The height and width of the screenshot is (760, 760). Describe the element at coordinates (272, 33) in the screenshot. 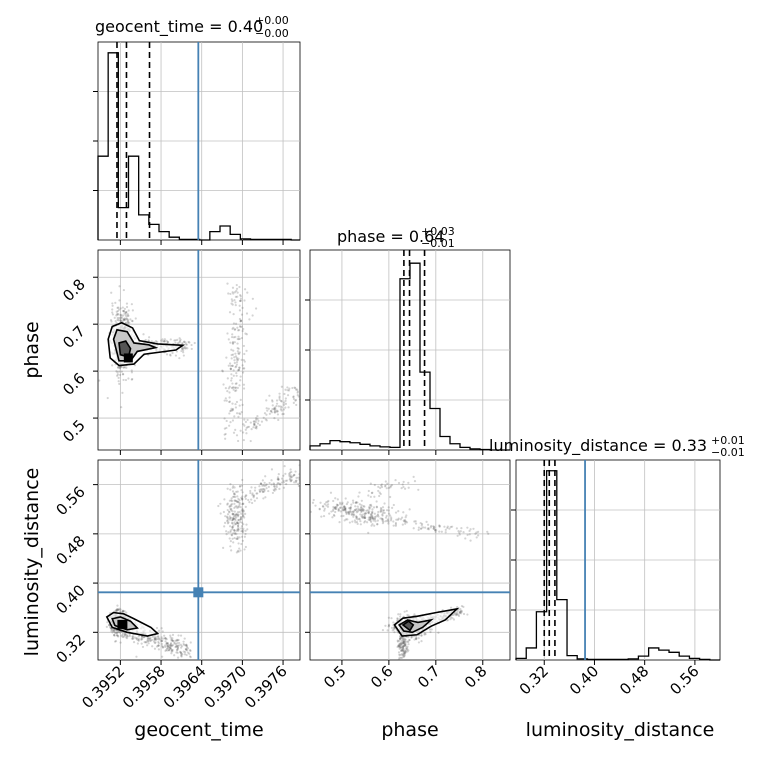

I see `hist-title-geocent-time-minus: −0.00` at that location.